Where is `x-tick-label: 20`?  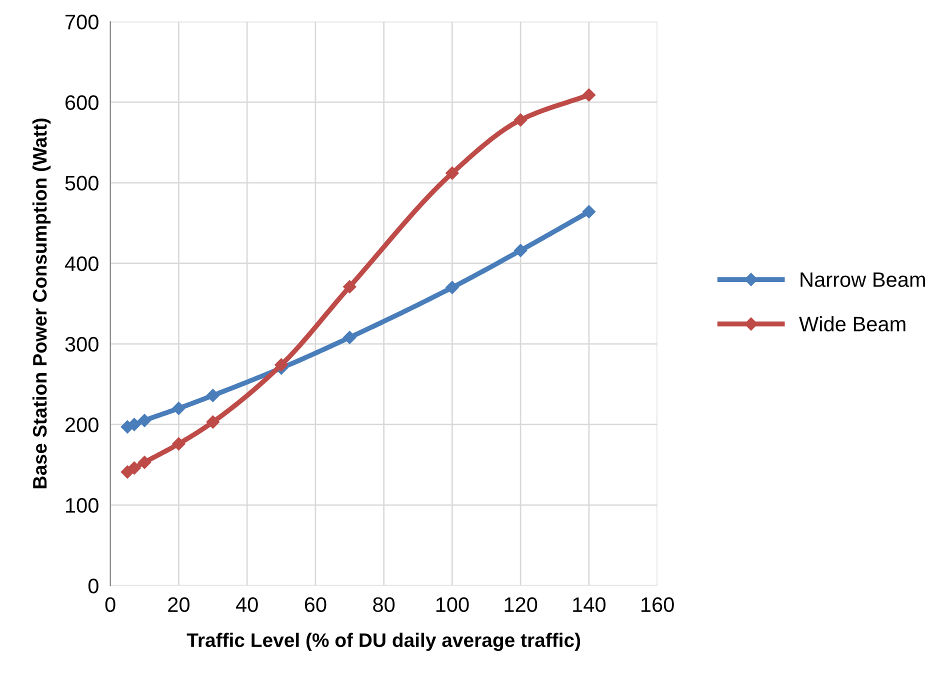
x-tick-label: 20 is located at coordinates (179, 604).